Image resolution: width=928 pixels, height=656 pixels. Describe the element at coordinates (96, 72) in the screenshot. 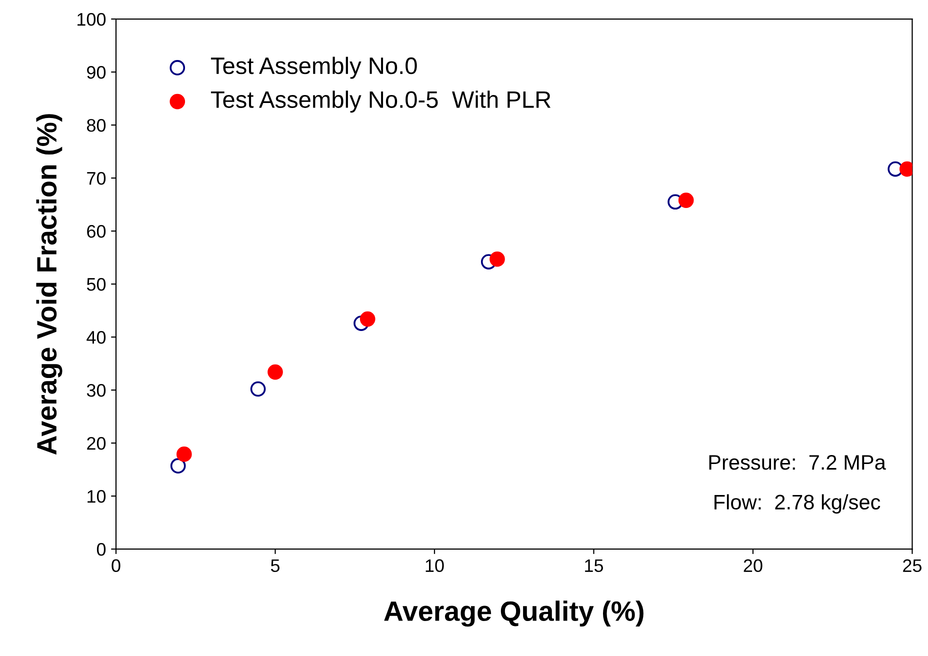

I see `y-tick-label: 90` at that location.